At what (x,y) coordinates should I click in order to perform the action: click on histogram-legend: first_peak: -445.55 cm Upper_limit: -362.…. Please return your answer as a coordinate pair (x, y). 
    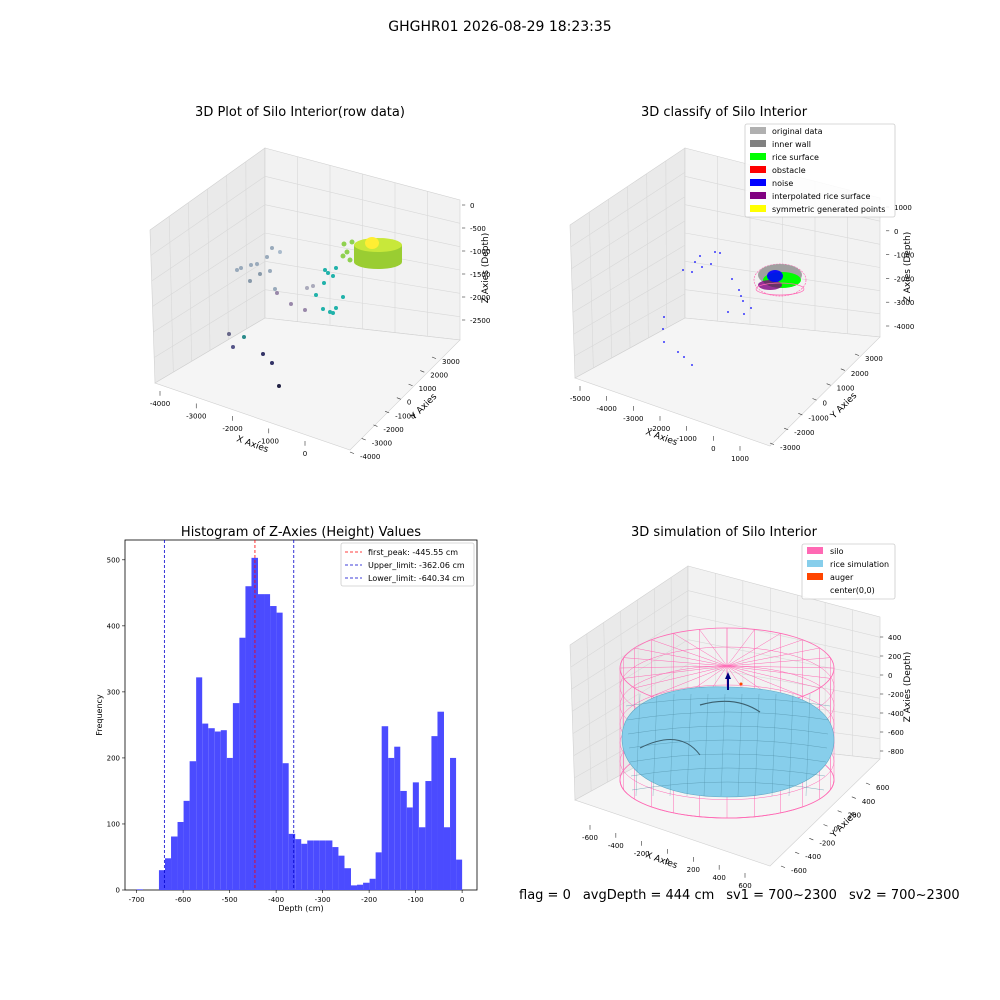
    Looking at the image, I should click on (407, 564).